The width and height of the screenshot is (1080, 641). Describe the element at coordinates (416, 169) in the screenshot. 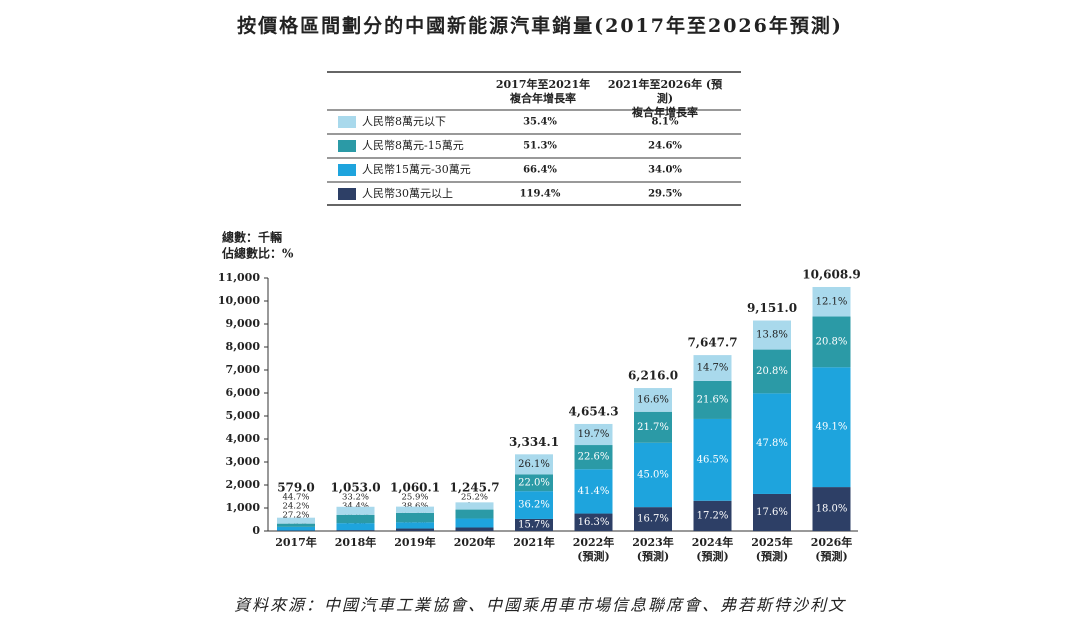

I see `legend-label: 人民幣15萬元-30萬元` at that location.